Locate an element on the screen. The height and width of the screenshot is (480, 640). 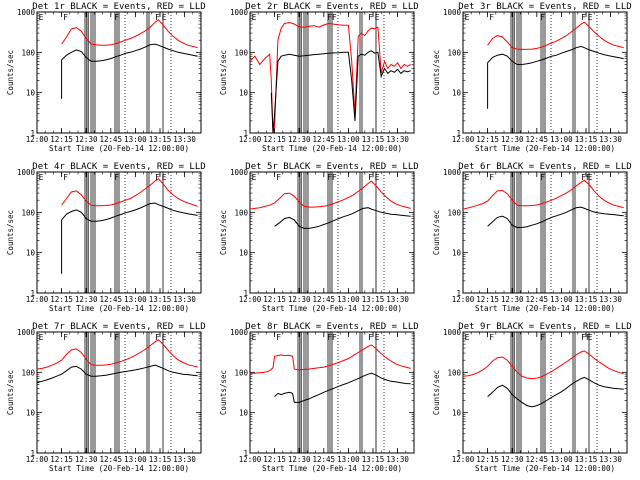
chart-title: Det 8r BLACK = Events, RED = LLD is located at coordinates (331, 327).